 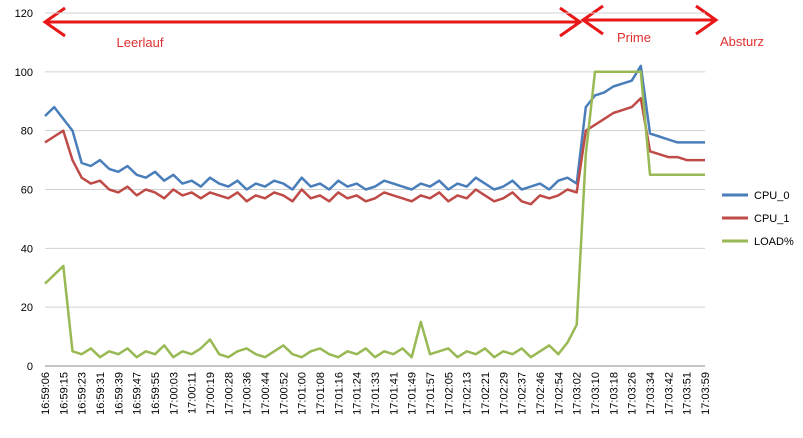 I want to click on x-tick-label: 16:59:39, so click(x=119, y=393).